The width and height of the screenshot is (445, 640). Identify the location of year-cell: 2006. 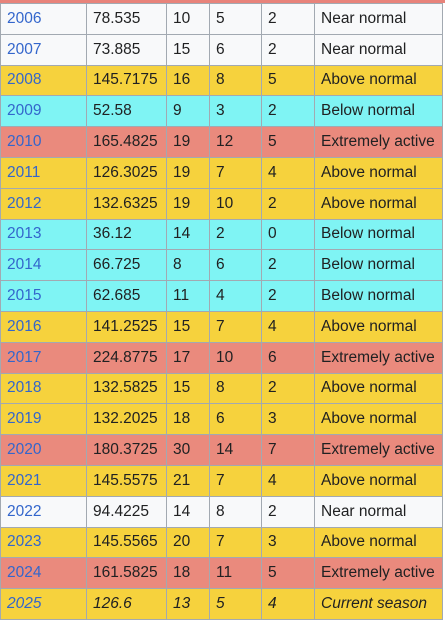
(43, 19).